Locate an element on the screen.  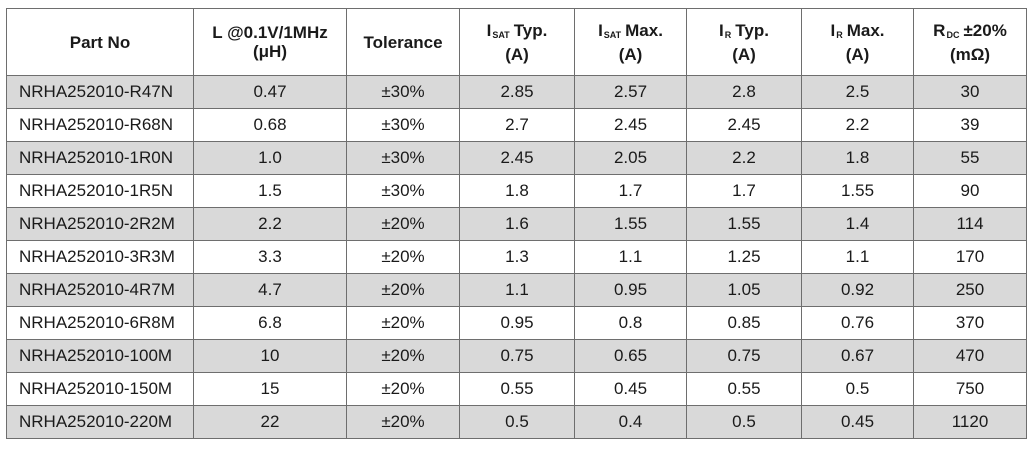
cell-rdc: 470 is located at coordinates (970, 356).